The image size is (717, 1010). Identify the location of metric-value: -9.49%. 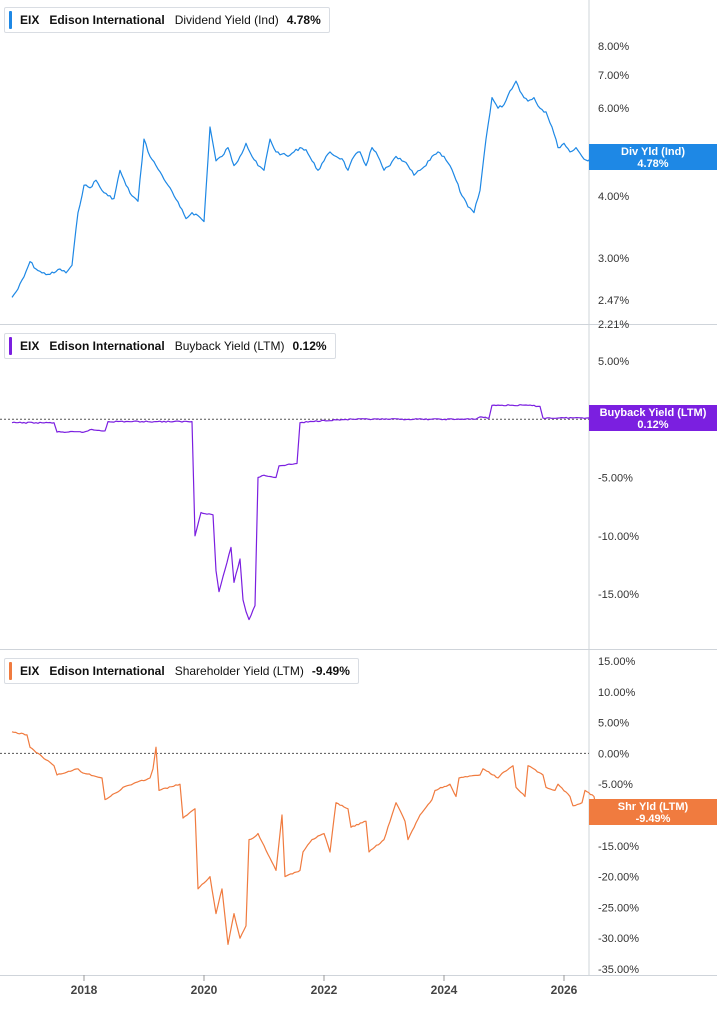
(330, 671).